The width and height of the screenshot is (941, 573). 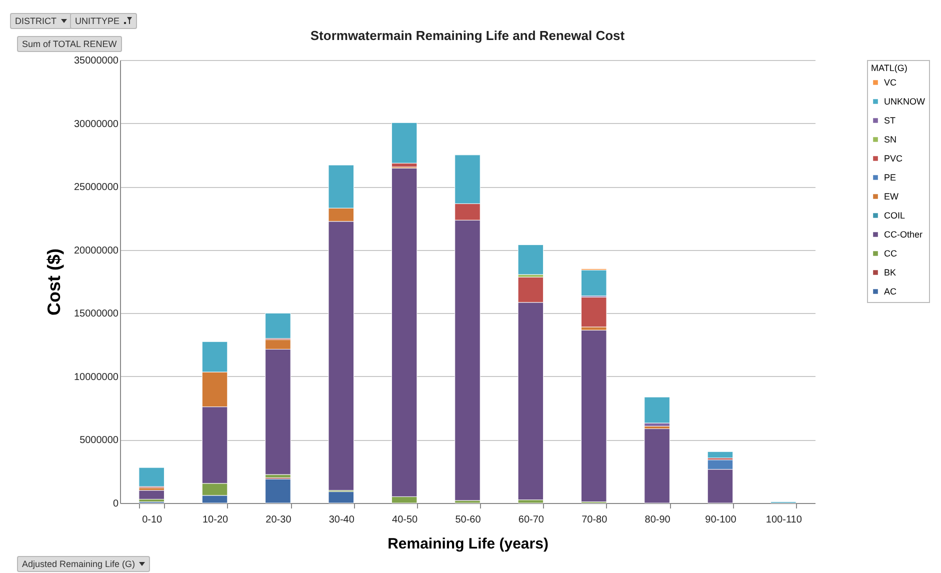 What do you see at coordinates (892, 197) in the screenshot?
I see `legend-label: EW` at bounding box center [892, 197].